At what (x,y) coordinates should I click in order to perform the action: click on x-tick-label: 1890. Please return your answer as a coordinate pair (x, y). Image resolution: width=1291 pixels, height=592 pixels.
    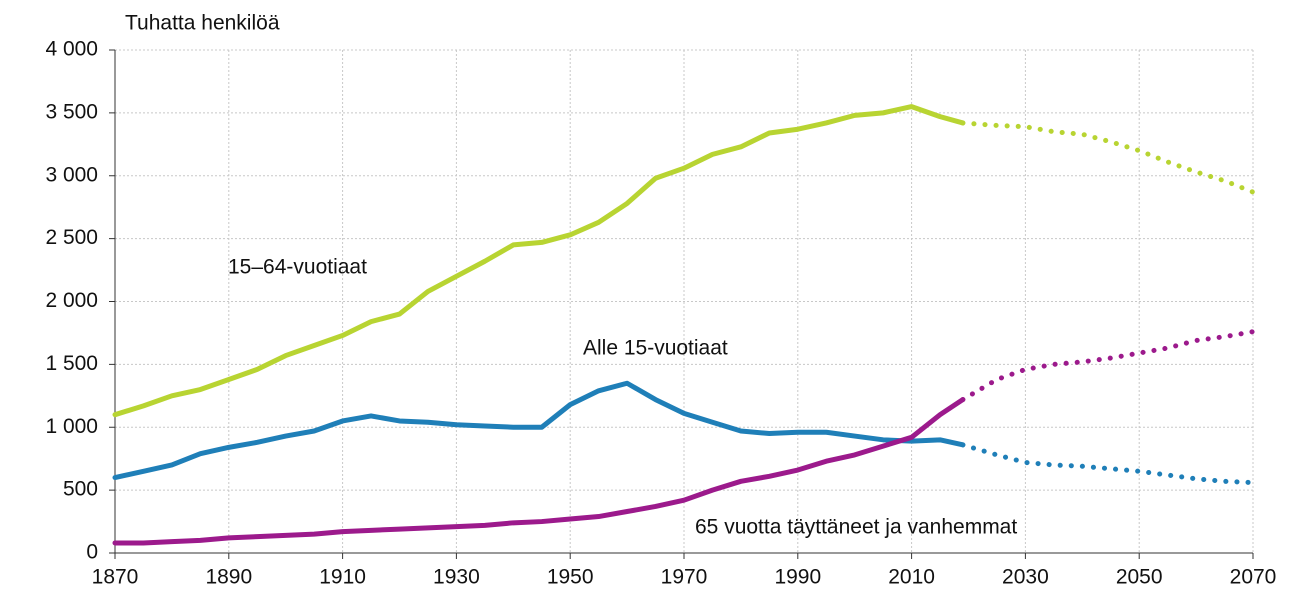
    Looking at the image, I should click on (228, 577).